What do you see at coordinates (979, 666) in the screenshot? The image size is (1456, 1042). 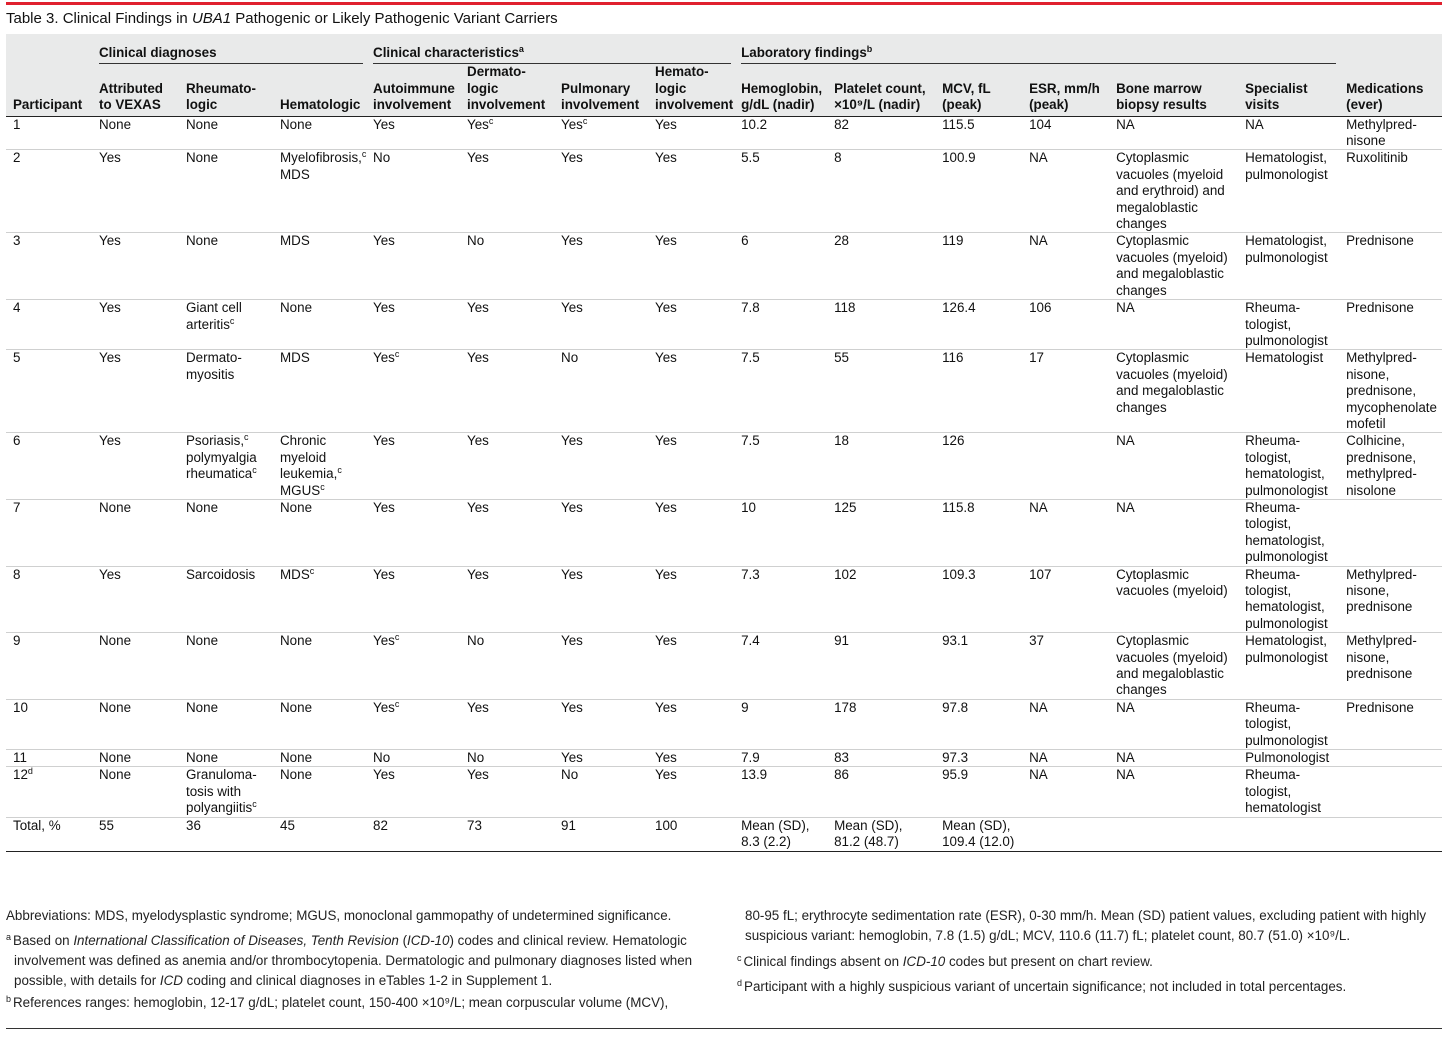 I see `table-cell: 93.1` at bounding box center [979, 666].